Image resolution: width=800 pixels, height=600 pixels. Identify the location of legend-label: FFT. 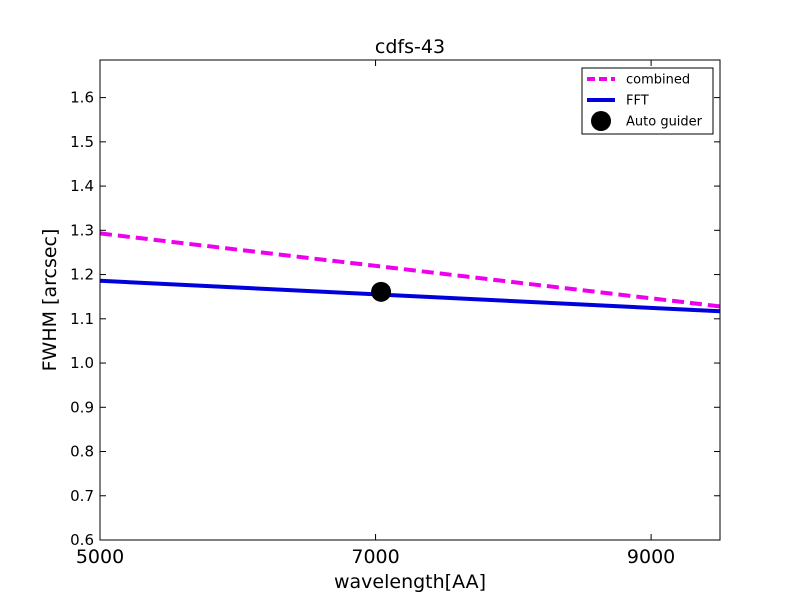
(637, 101).